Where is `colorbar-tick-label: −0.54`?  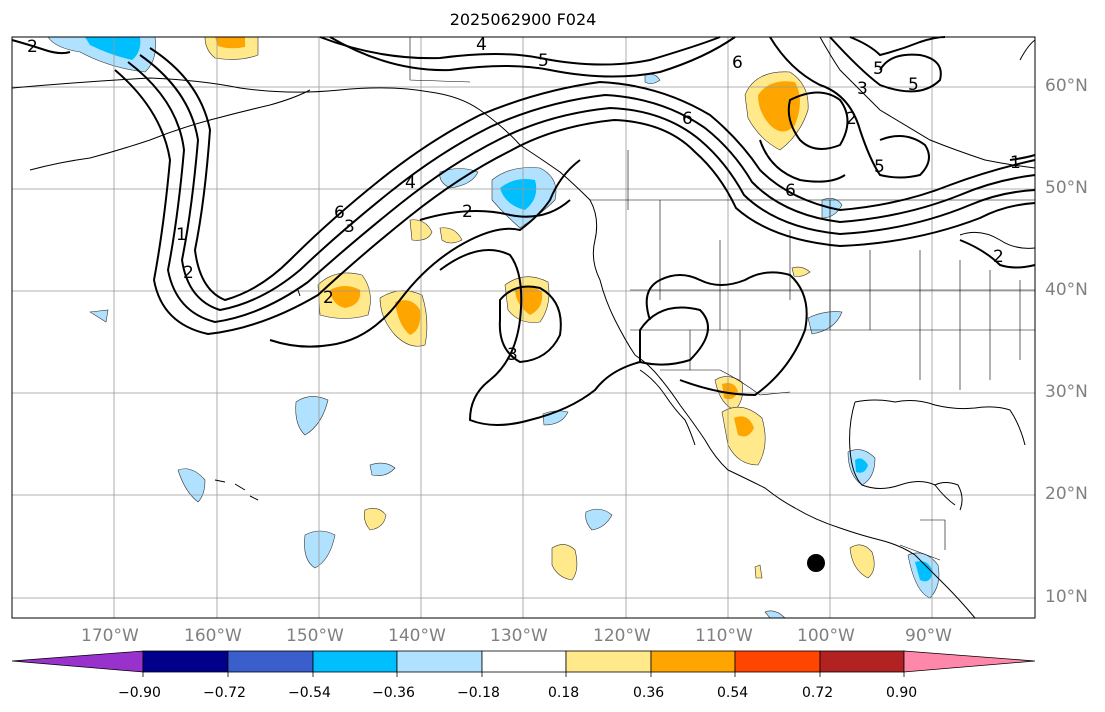
colorbar-tick-label: −0.54 is located at coordinates (309, 693).